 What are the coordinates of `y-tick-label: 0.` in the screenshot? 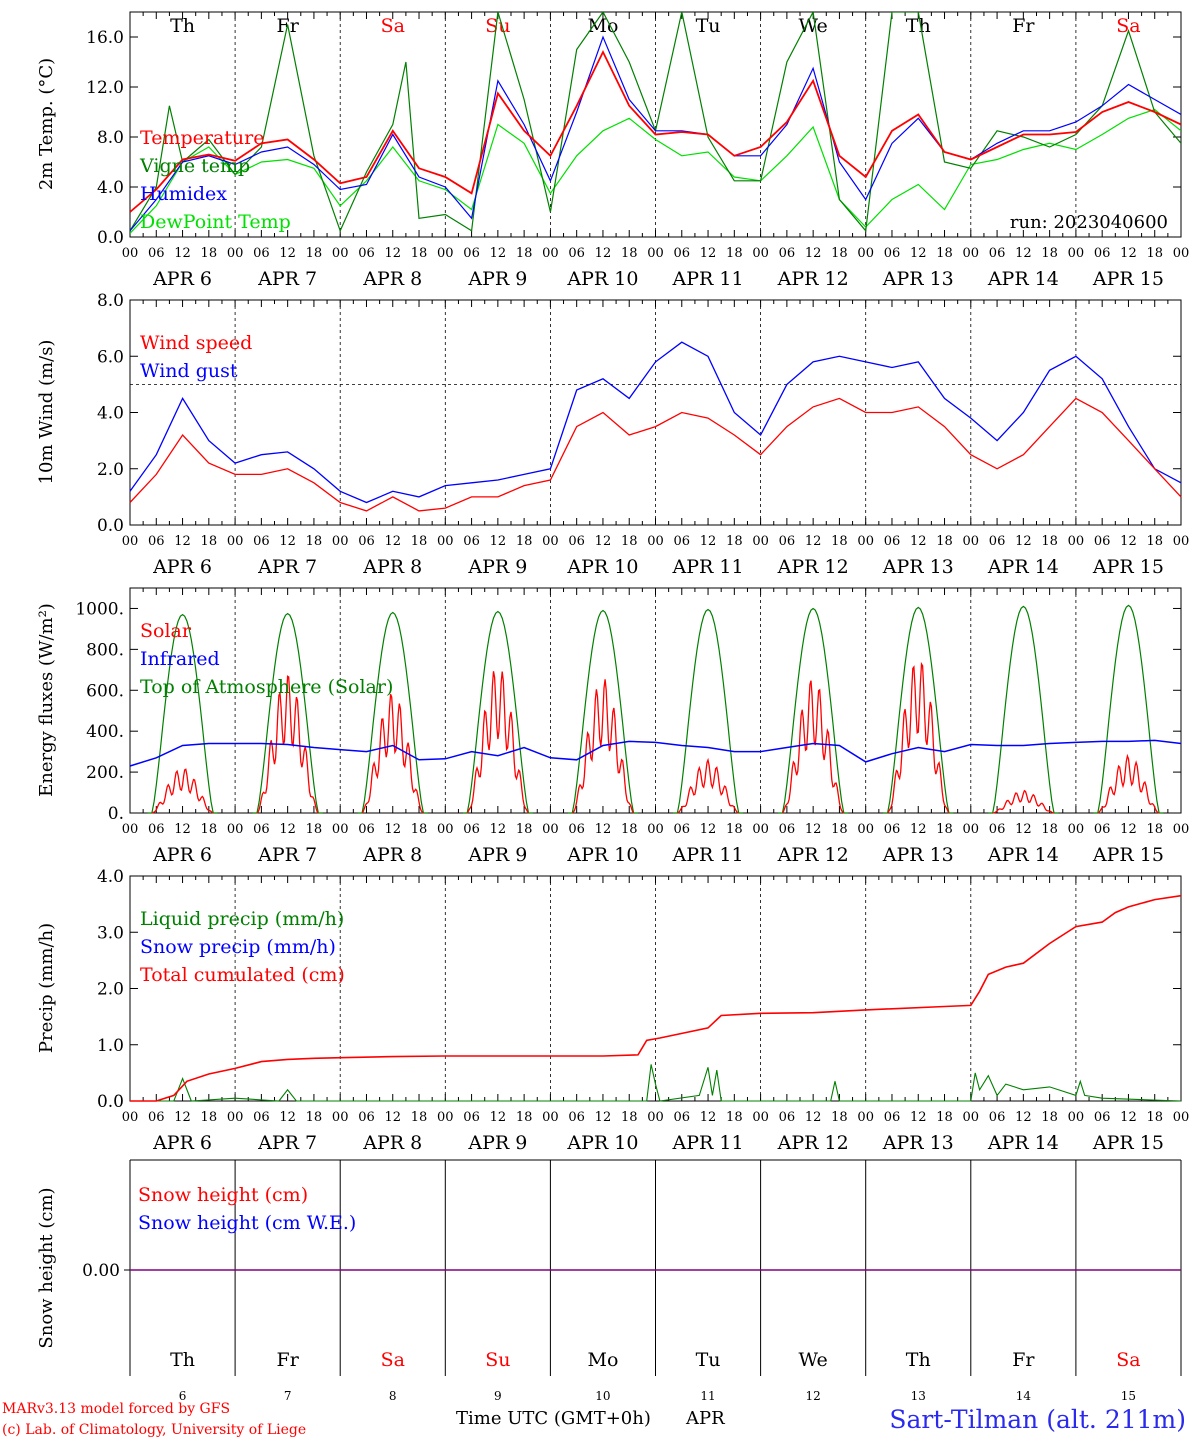 It's located at (116, 814).